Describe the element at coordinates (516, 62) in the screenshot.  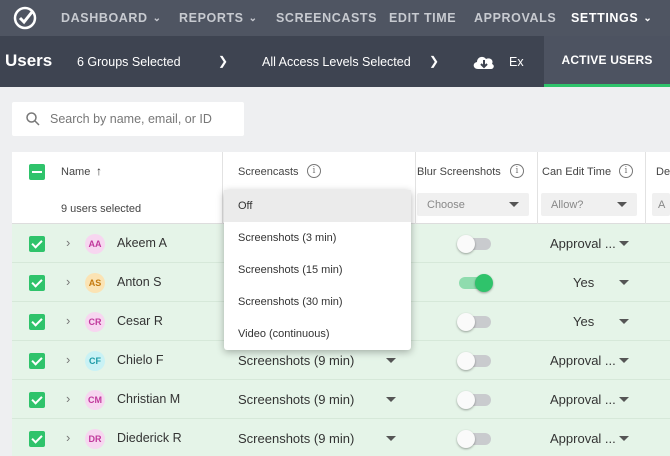
I see `export-button: Ex` at that location.